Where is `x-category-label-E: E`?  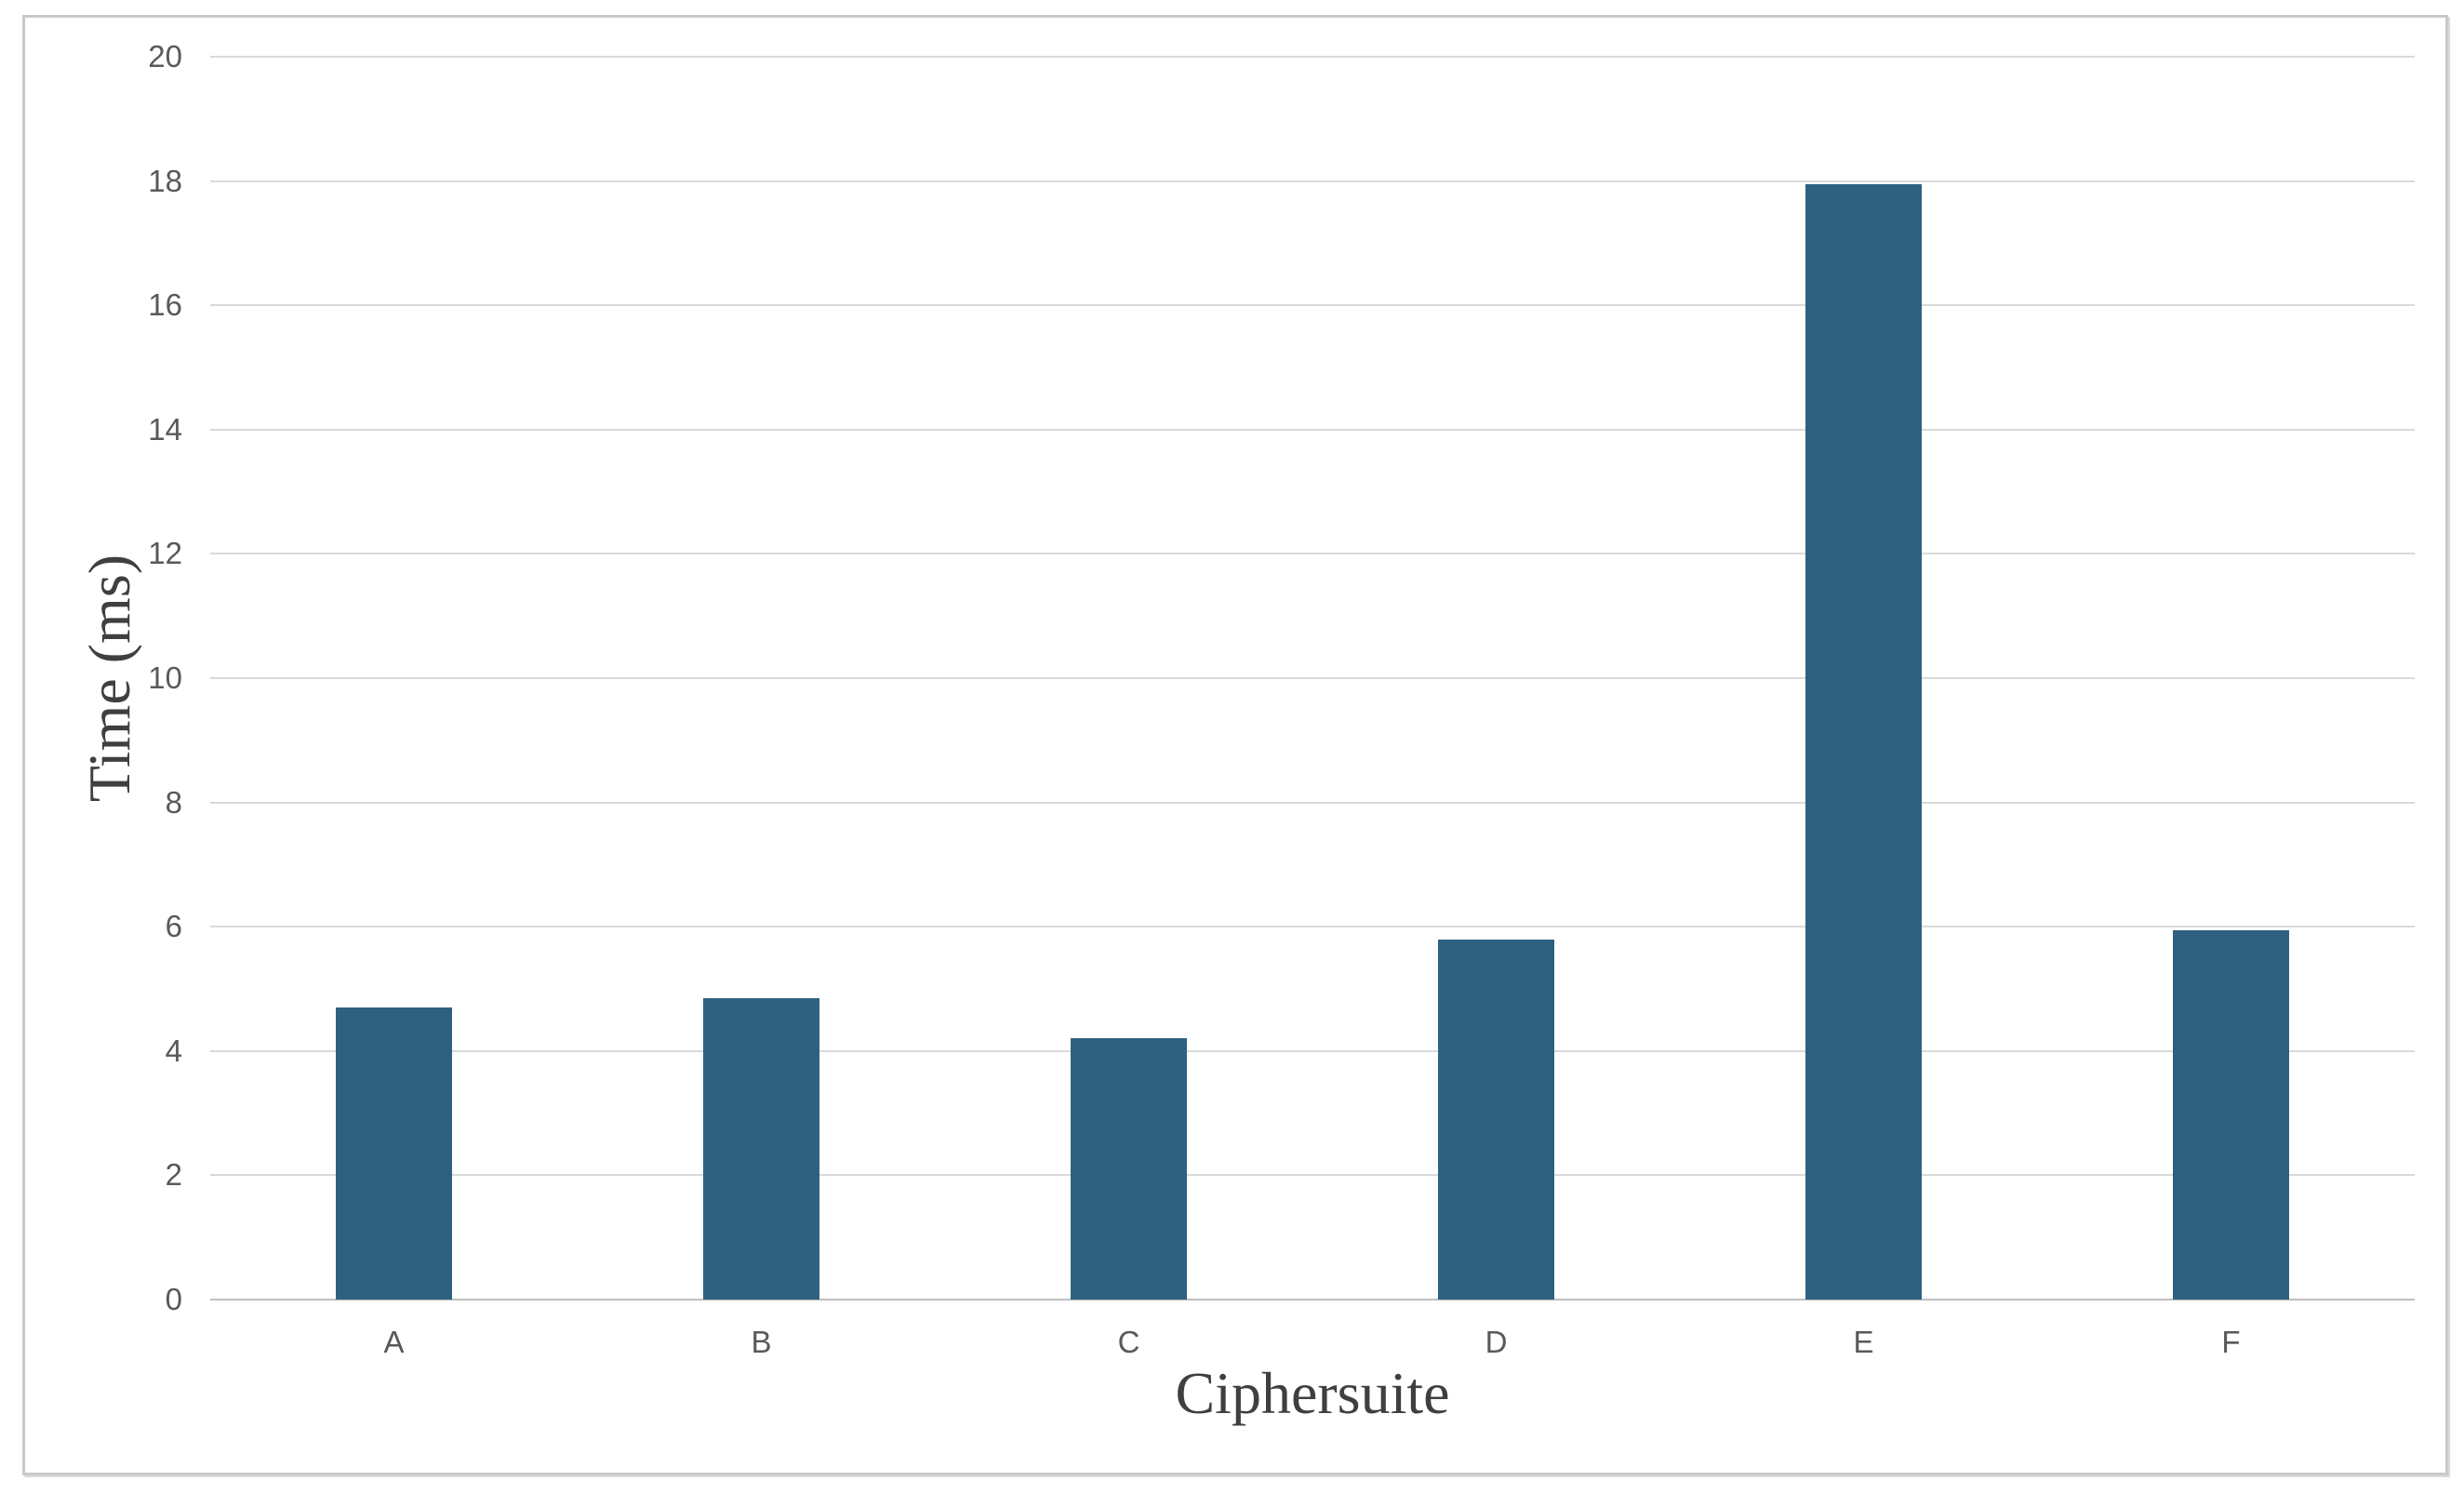 x-category-label-E: E is located at coordinates (1863, 1342).